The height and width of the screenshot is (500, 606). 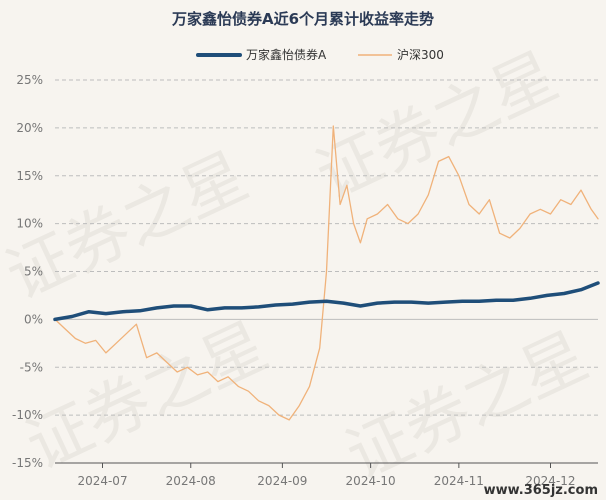 I want to click on y-tick-label: 15%, so click(x=29, y=176).